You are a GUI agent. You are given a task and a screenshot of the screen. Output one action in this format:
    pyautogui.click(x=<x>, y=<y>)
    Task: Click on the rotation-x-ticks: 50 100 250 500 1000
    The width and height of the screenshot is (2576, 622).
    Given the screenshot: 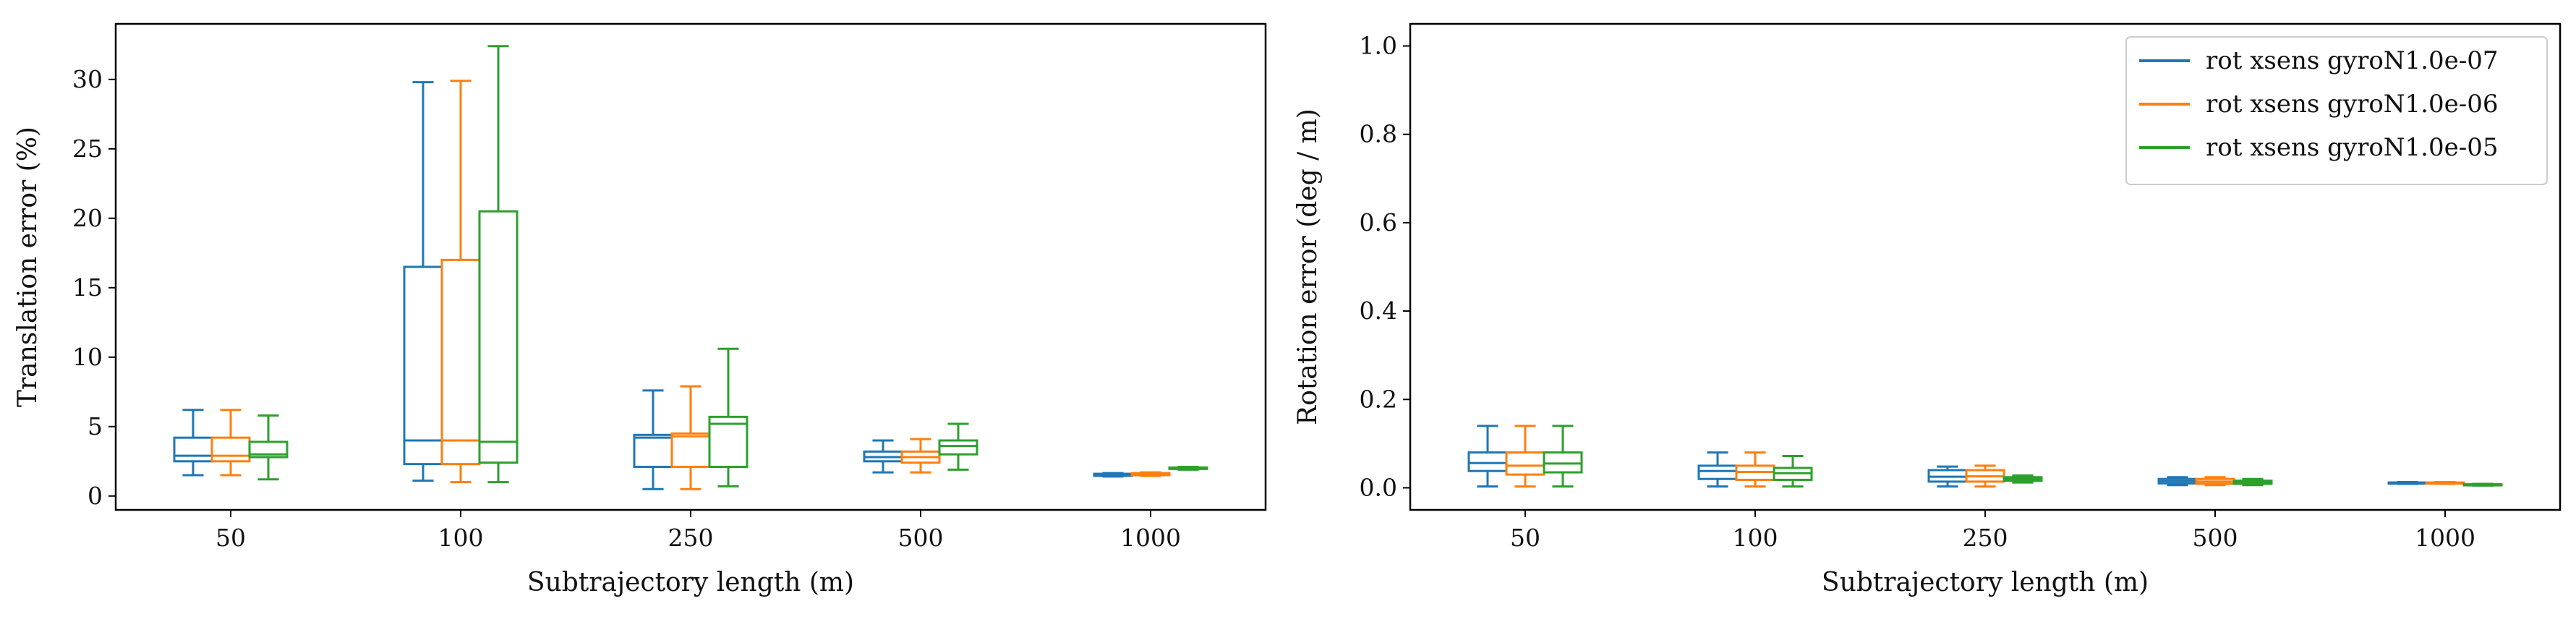 What is the action you would take?
    pyautogui.click(x=1993, y=531)
    